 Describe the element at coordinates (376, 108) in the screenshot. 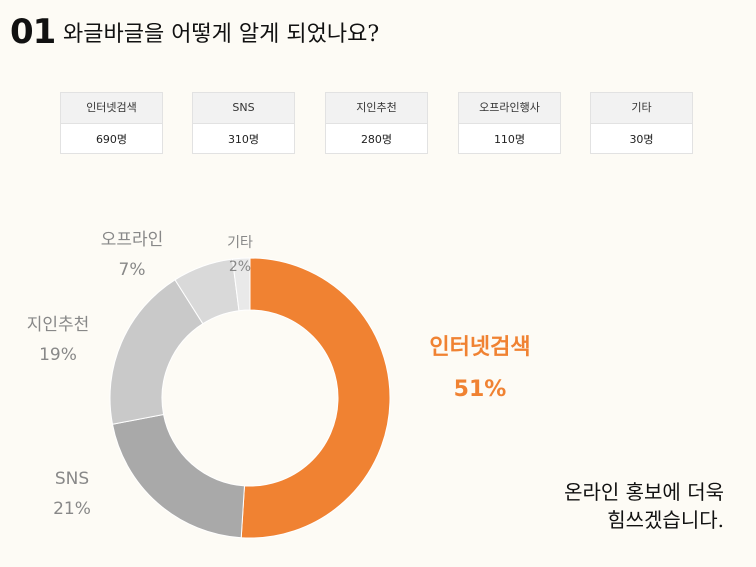

I see `count-card-label: 지인추천` at that location.